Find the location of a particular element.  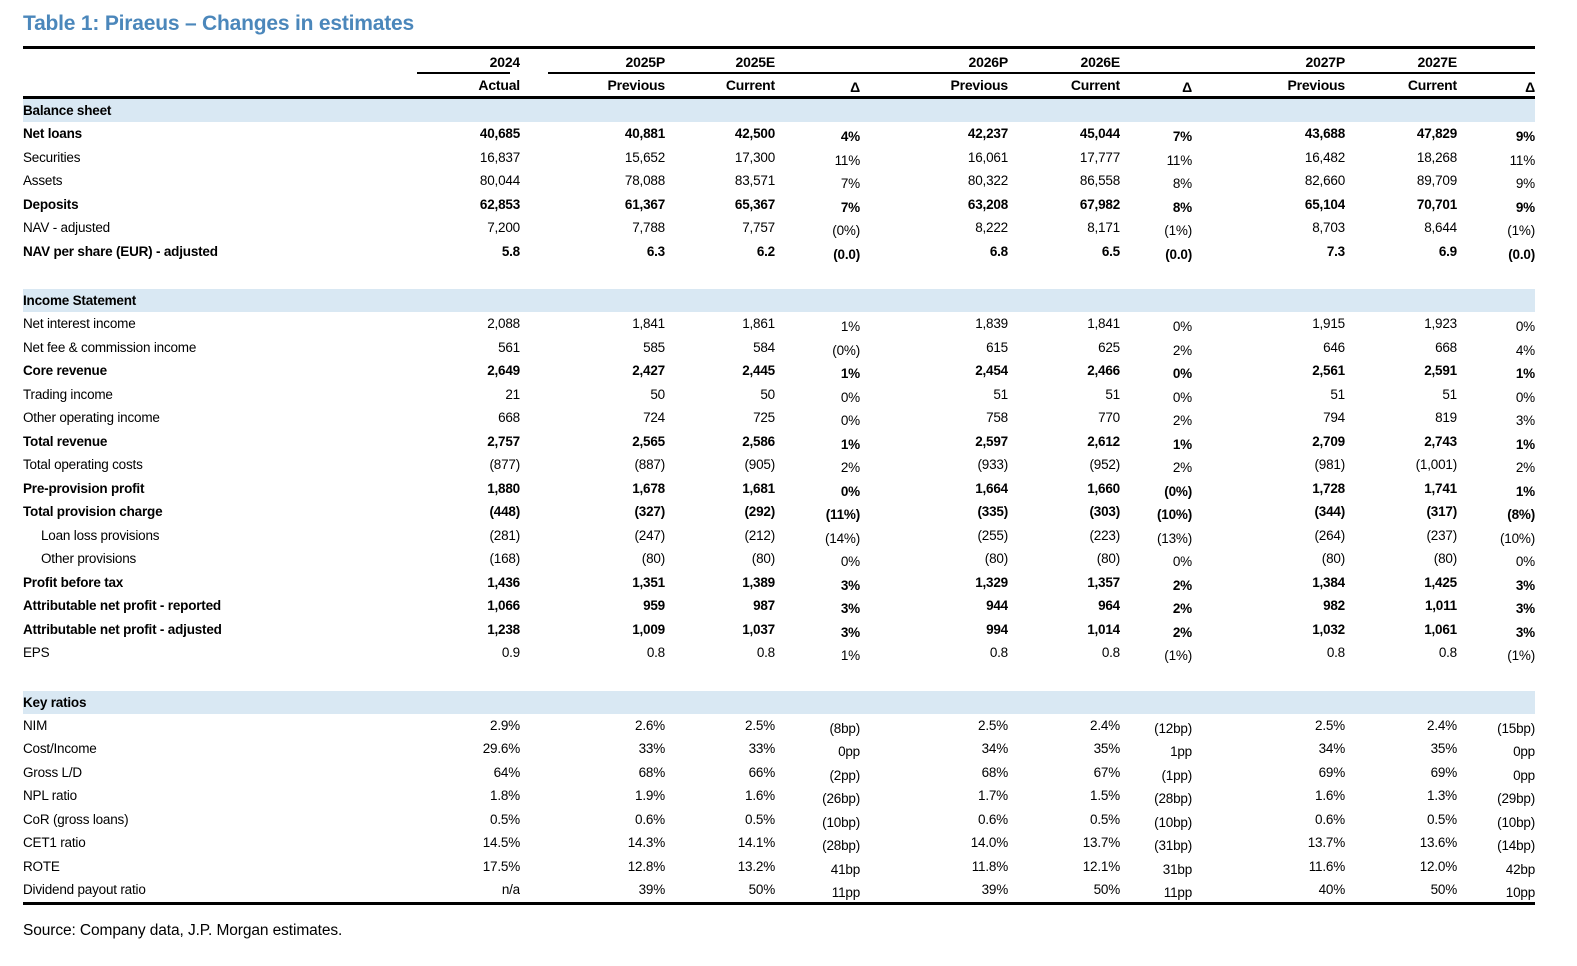

delta-cell: (10bp) is located at coordinates (1516, 822).